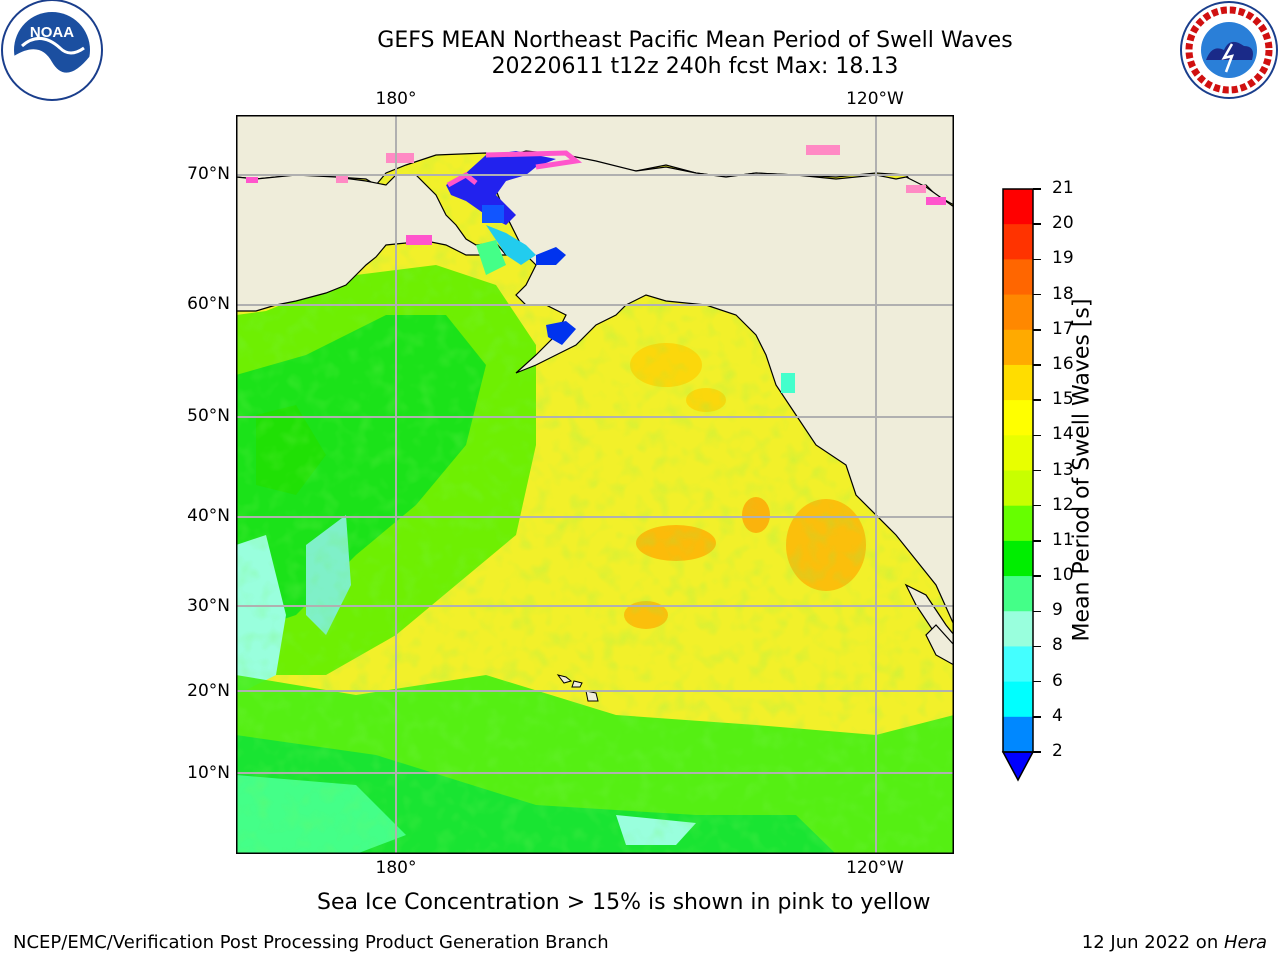 This screenshot has width=1280, height=960. I want to click on lat-label-50n: 50°N, so click(208, 416).